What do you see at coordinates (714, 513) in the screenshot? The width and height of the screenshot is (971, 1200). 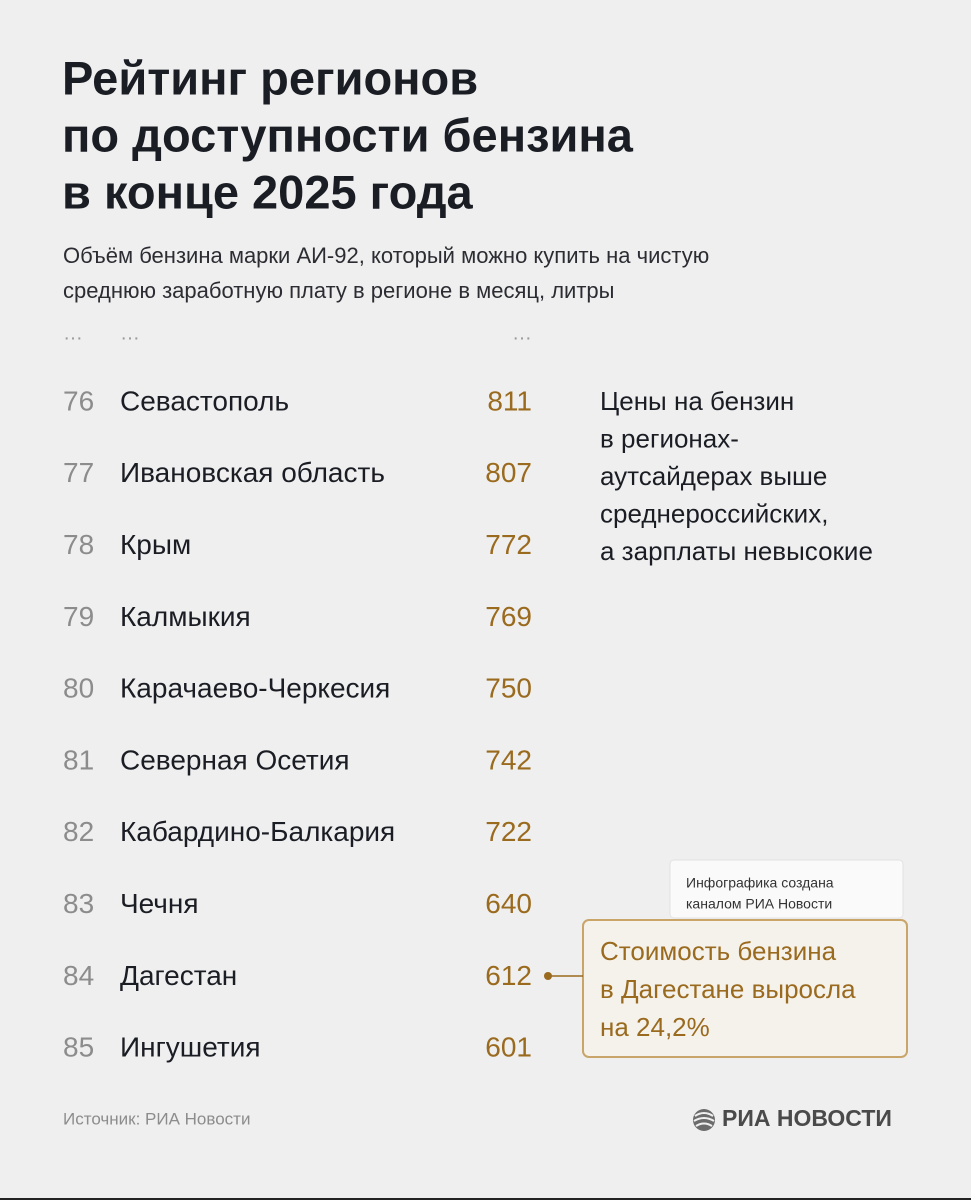 I see `note-line: среднероссийских,` at bounding box center [714, 513].